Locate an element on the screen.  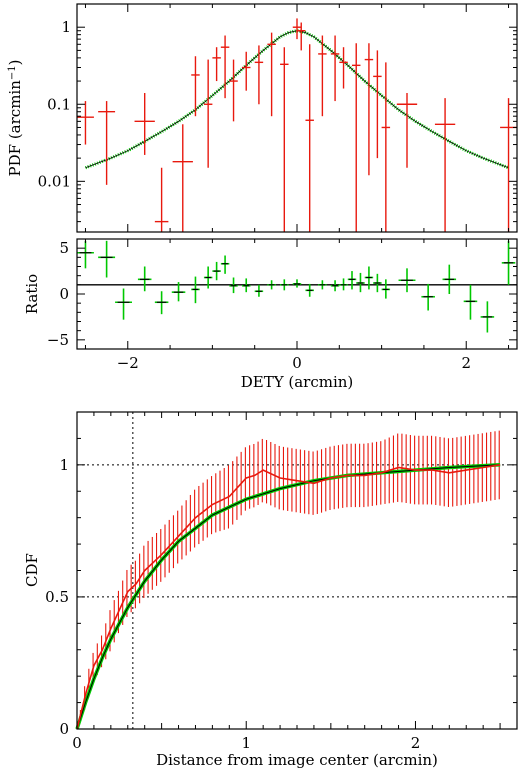
pdf-ylabel-main: PDF (arcmin is located at coordinates (15, 128).